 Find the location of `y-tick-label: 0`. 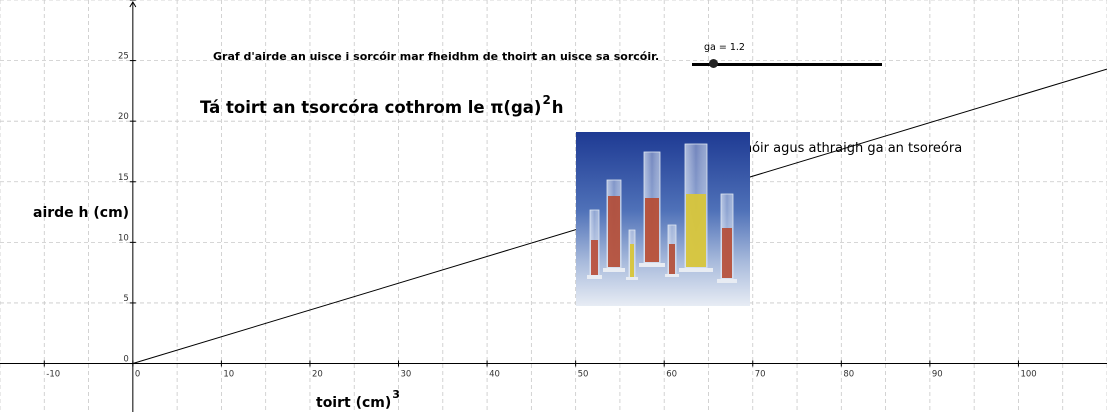

y-tick-label: 0 is located at coordinates (125, 360).